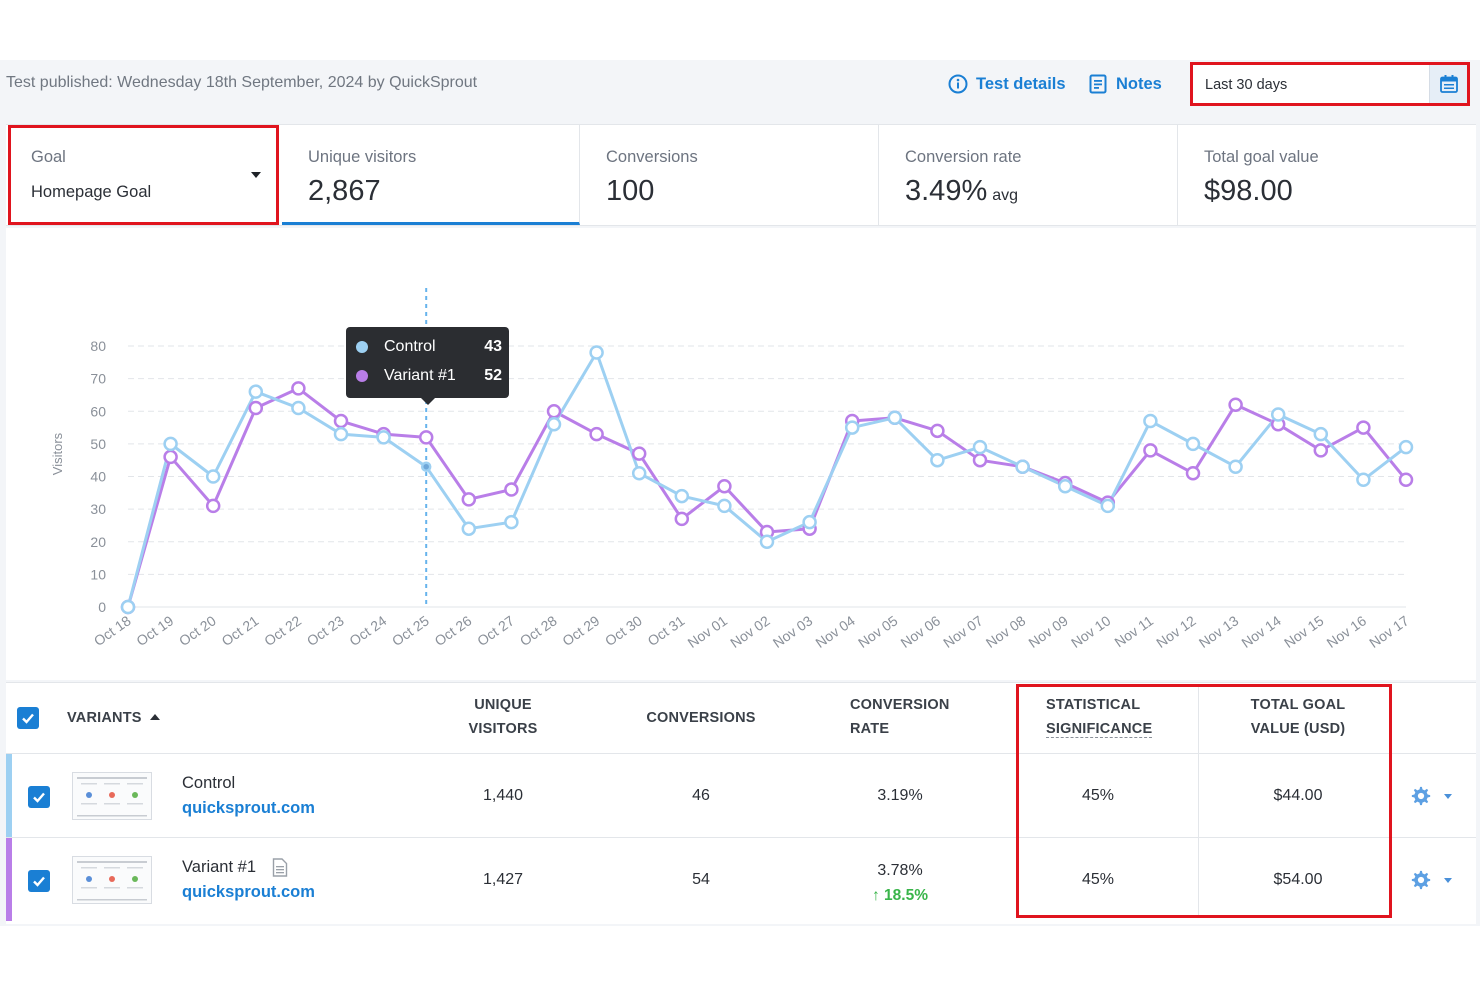 The image size is (1480, 987). I want to click on x-tick-label: Nov 07, so click(963, 631).